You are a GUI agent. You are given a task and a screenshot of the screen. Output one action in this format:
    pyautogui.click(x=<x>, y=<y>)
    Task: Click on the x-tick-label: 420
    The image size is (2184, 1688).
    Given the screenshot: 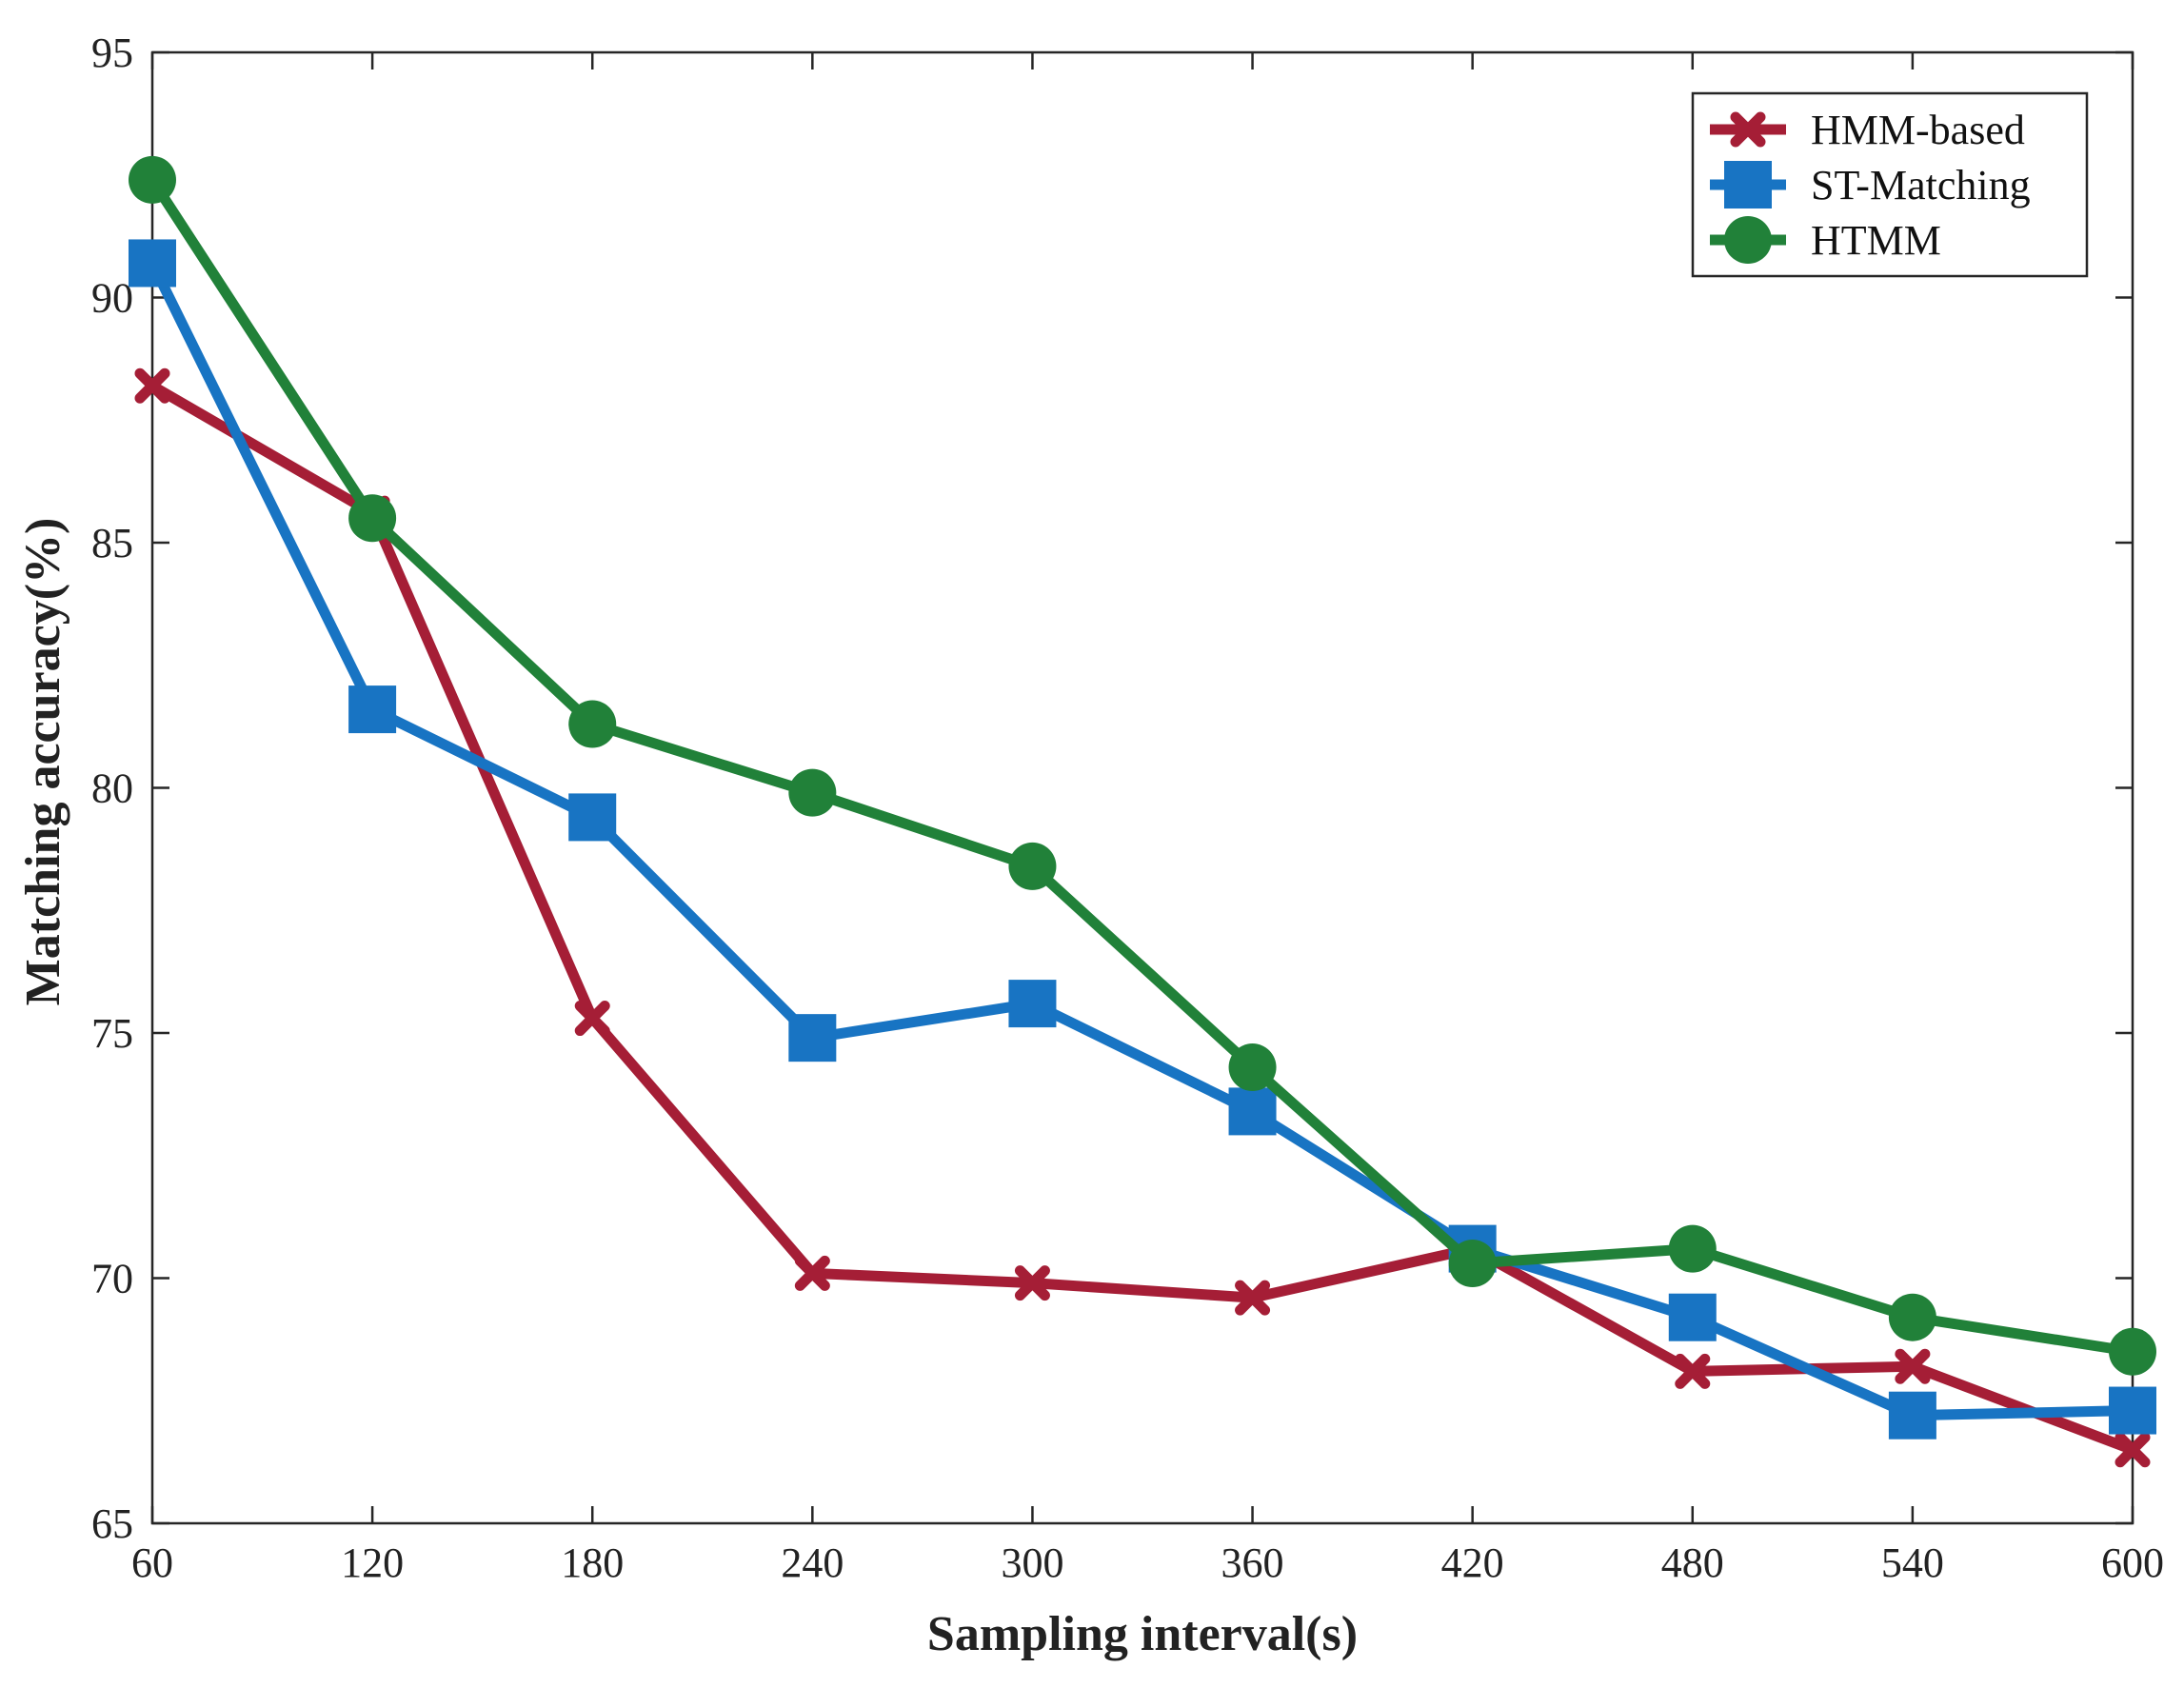 What is the action you would take?
    pyautogui.click(x=1472, y=1562)
    